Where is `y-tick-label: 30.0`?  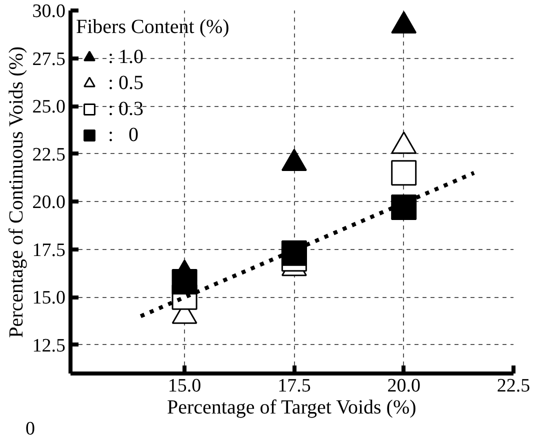 y-tick-label: 30.0 is located at coordinates (49, 11).